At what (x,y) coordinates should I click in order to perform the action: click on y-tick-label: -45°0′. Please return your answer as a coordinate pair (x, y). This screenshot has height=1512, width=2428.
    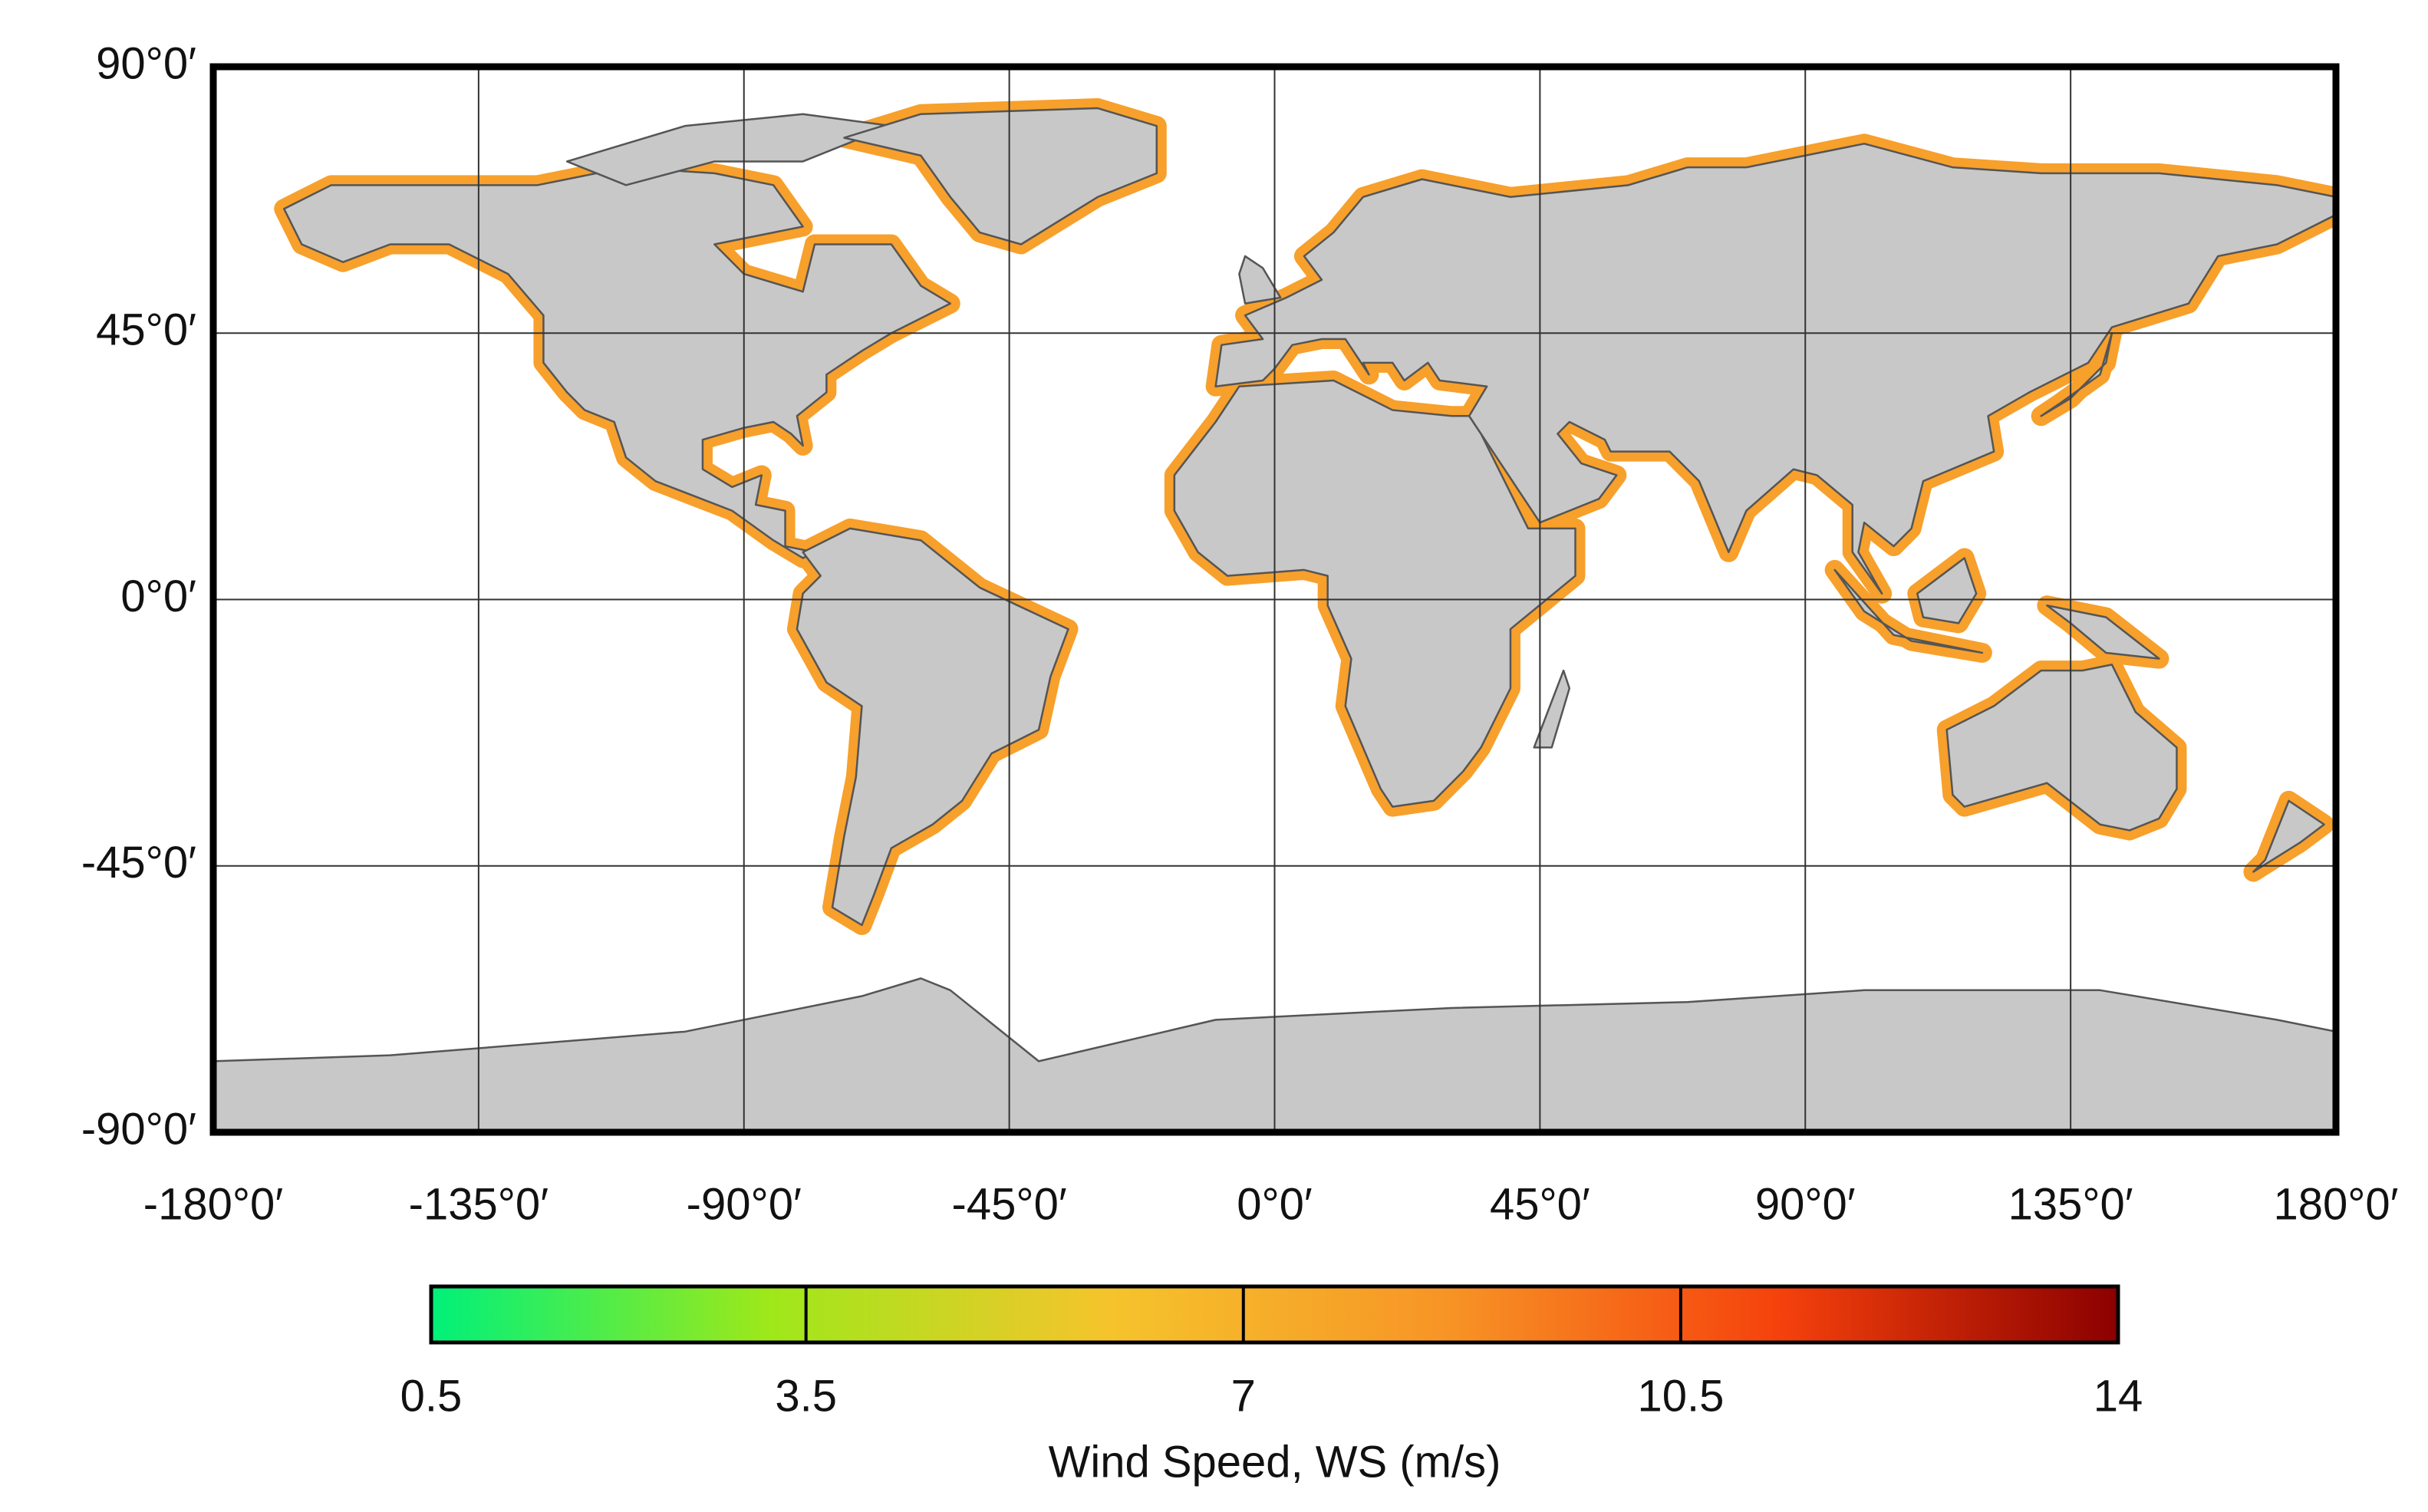
    Looking at the image, I should click on (138, 863).